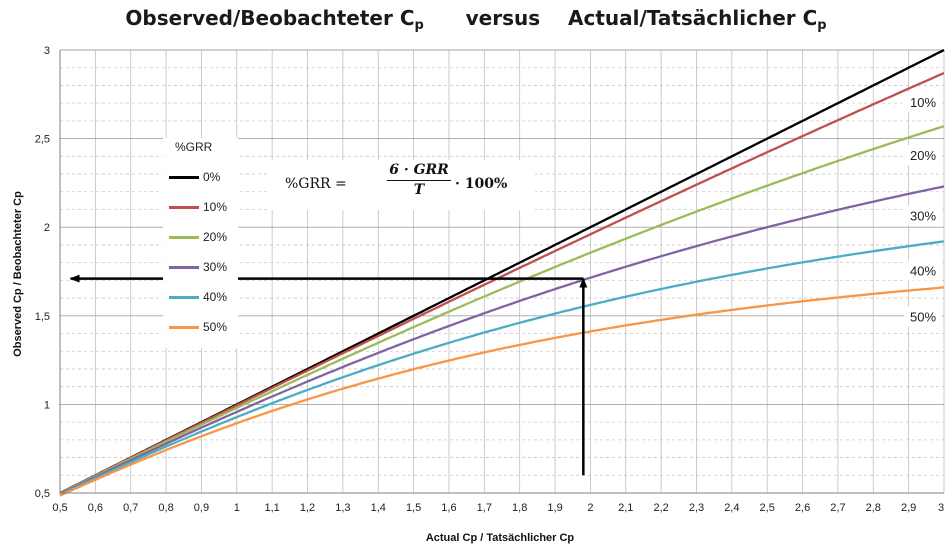 The image size is (952, 546). What do you see at coordinates (554, 508) in the screenshot?
I see `x-tick-label: 1,9` at bounding box center [554, 508].